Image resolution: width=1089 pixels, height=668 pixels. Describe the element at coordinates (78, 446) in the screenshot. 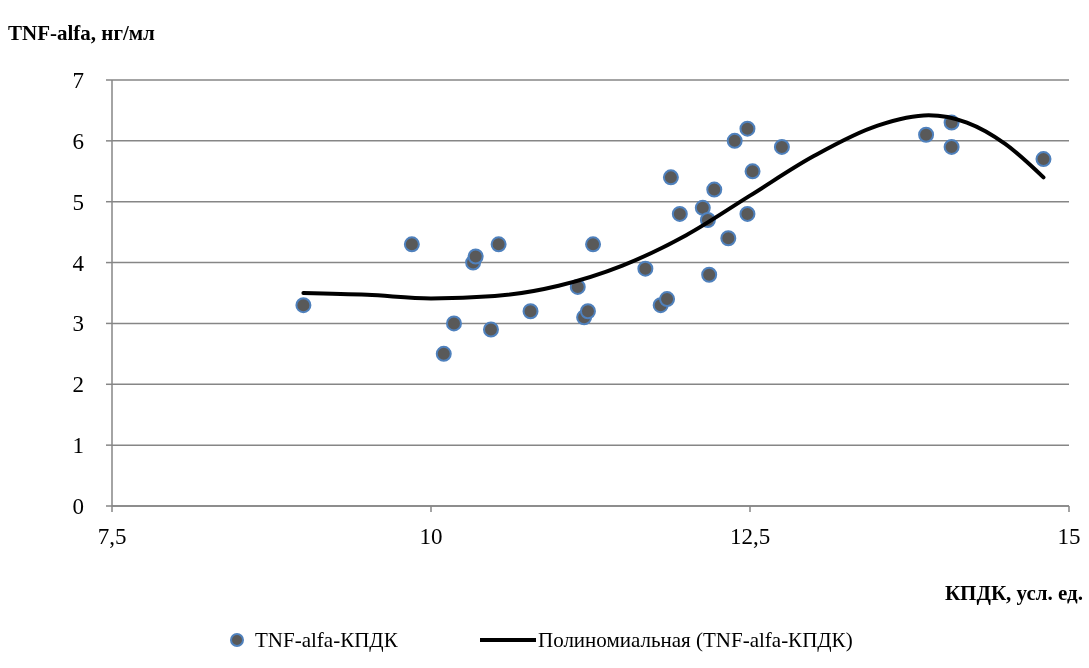

I see `y-tick-label: 1` at that location.